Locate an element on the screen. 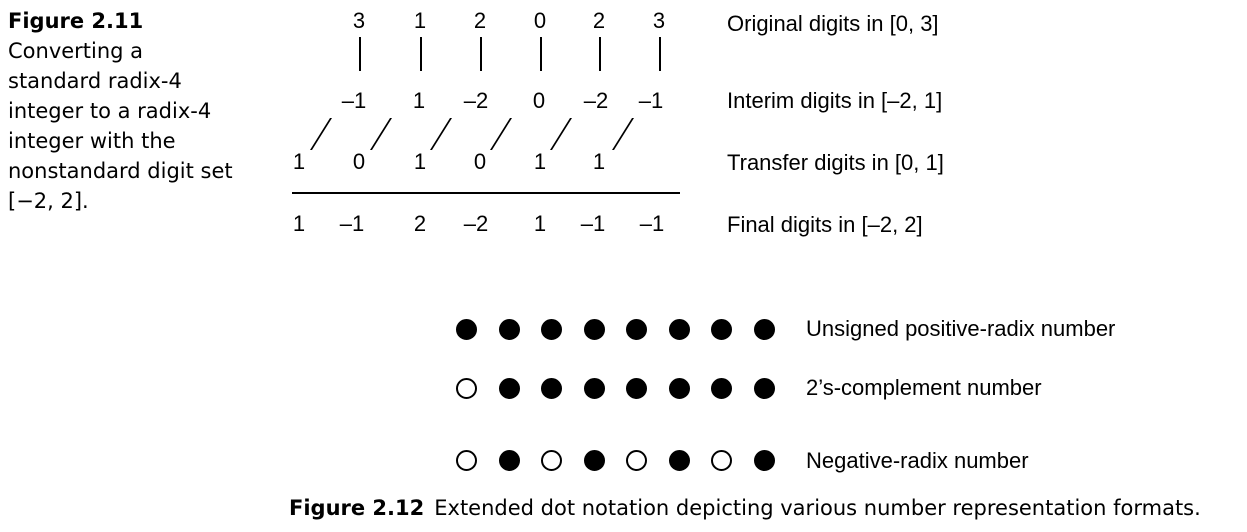 This screenshot has height=532, width=1247. figure-2-12-label: Figure 2.12 is located at coordinates (357, 508).